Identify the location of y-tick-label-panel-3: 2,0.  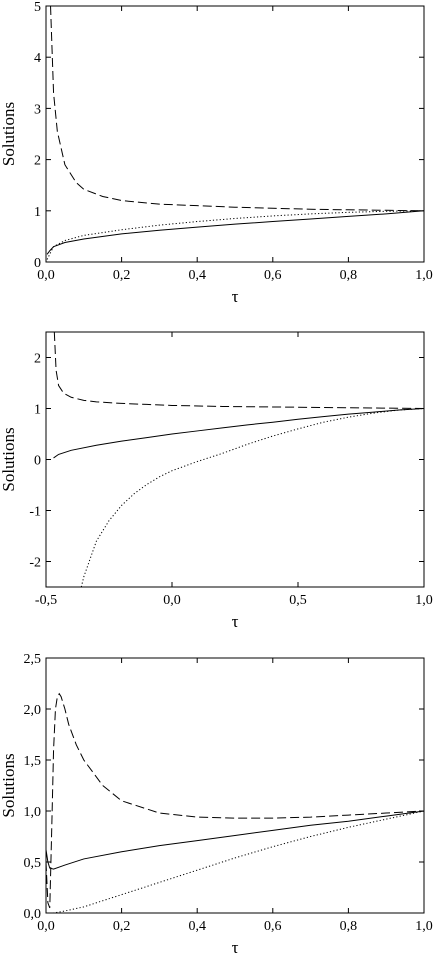
(33, 710).